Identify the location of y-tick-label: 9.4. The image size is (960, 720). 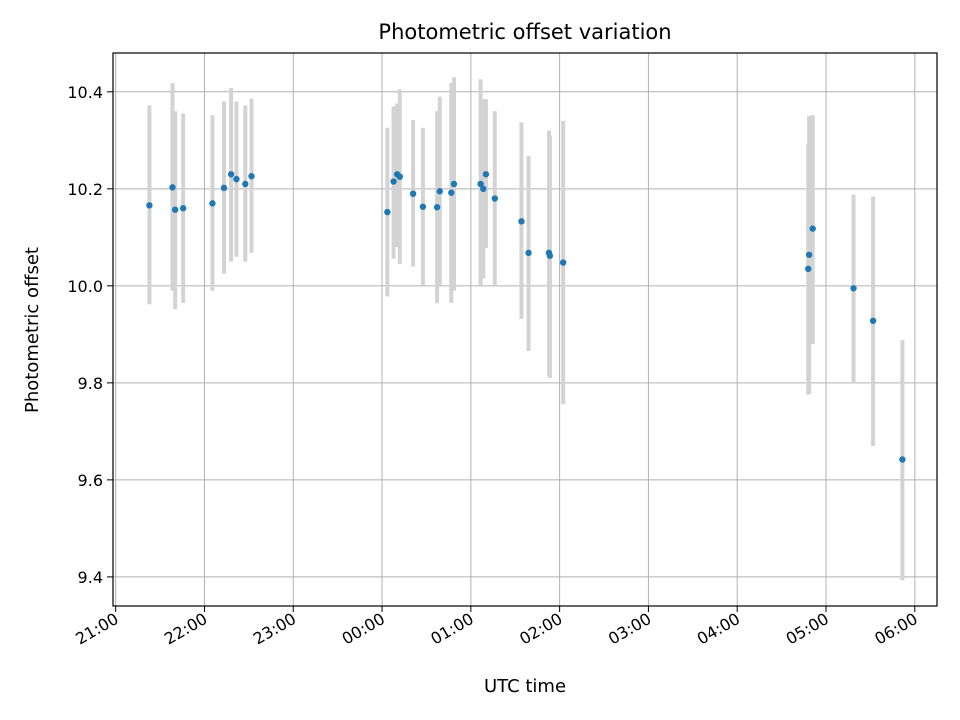
(90, 577).